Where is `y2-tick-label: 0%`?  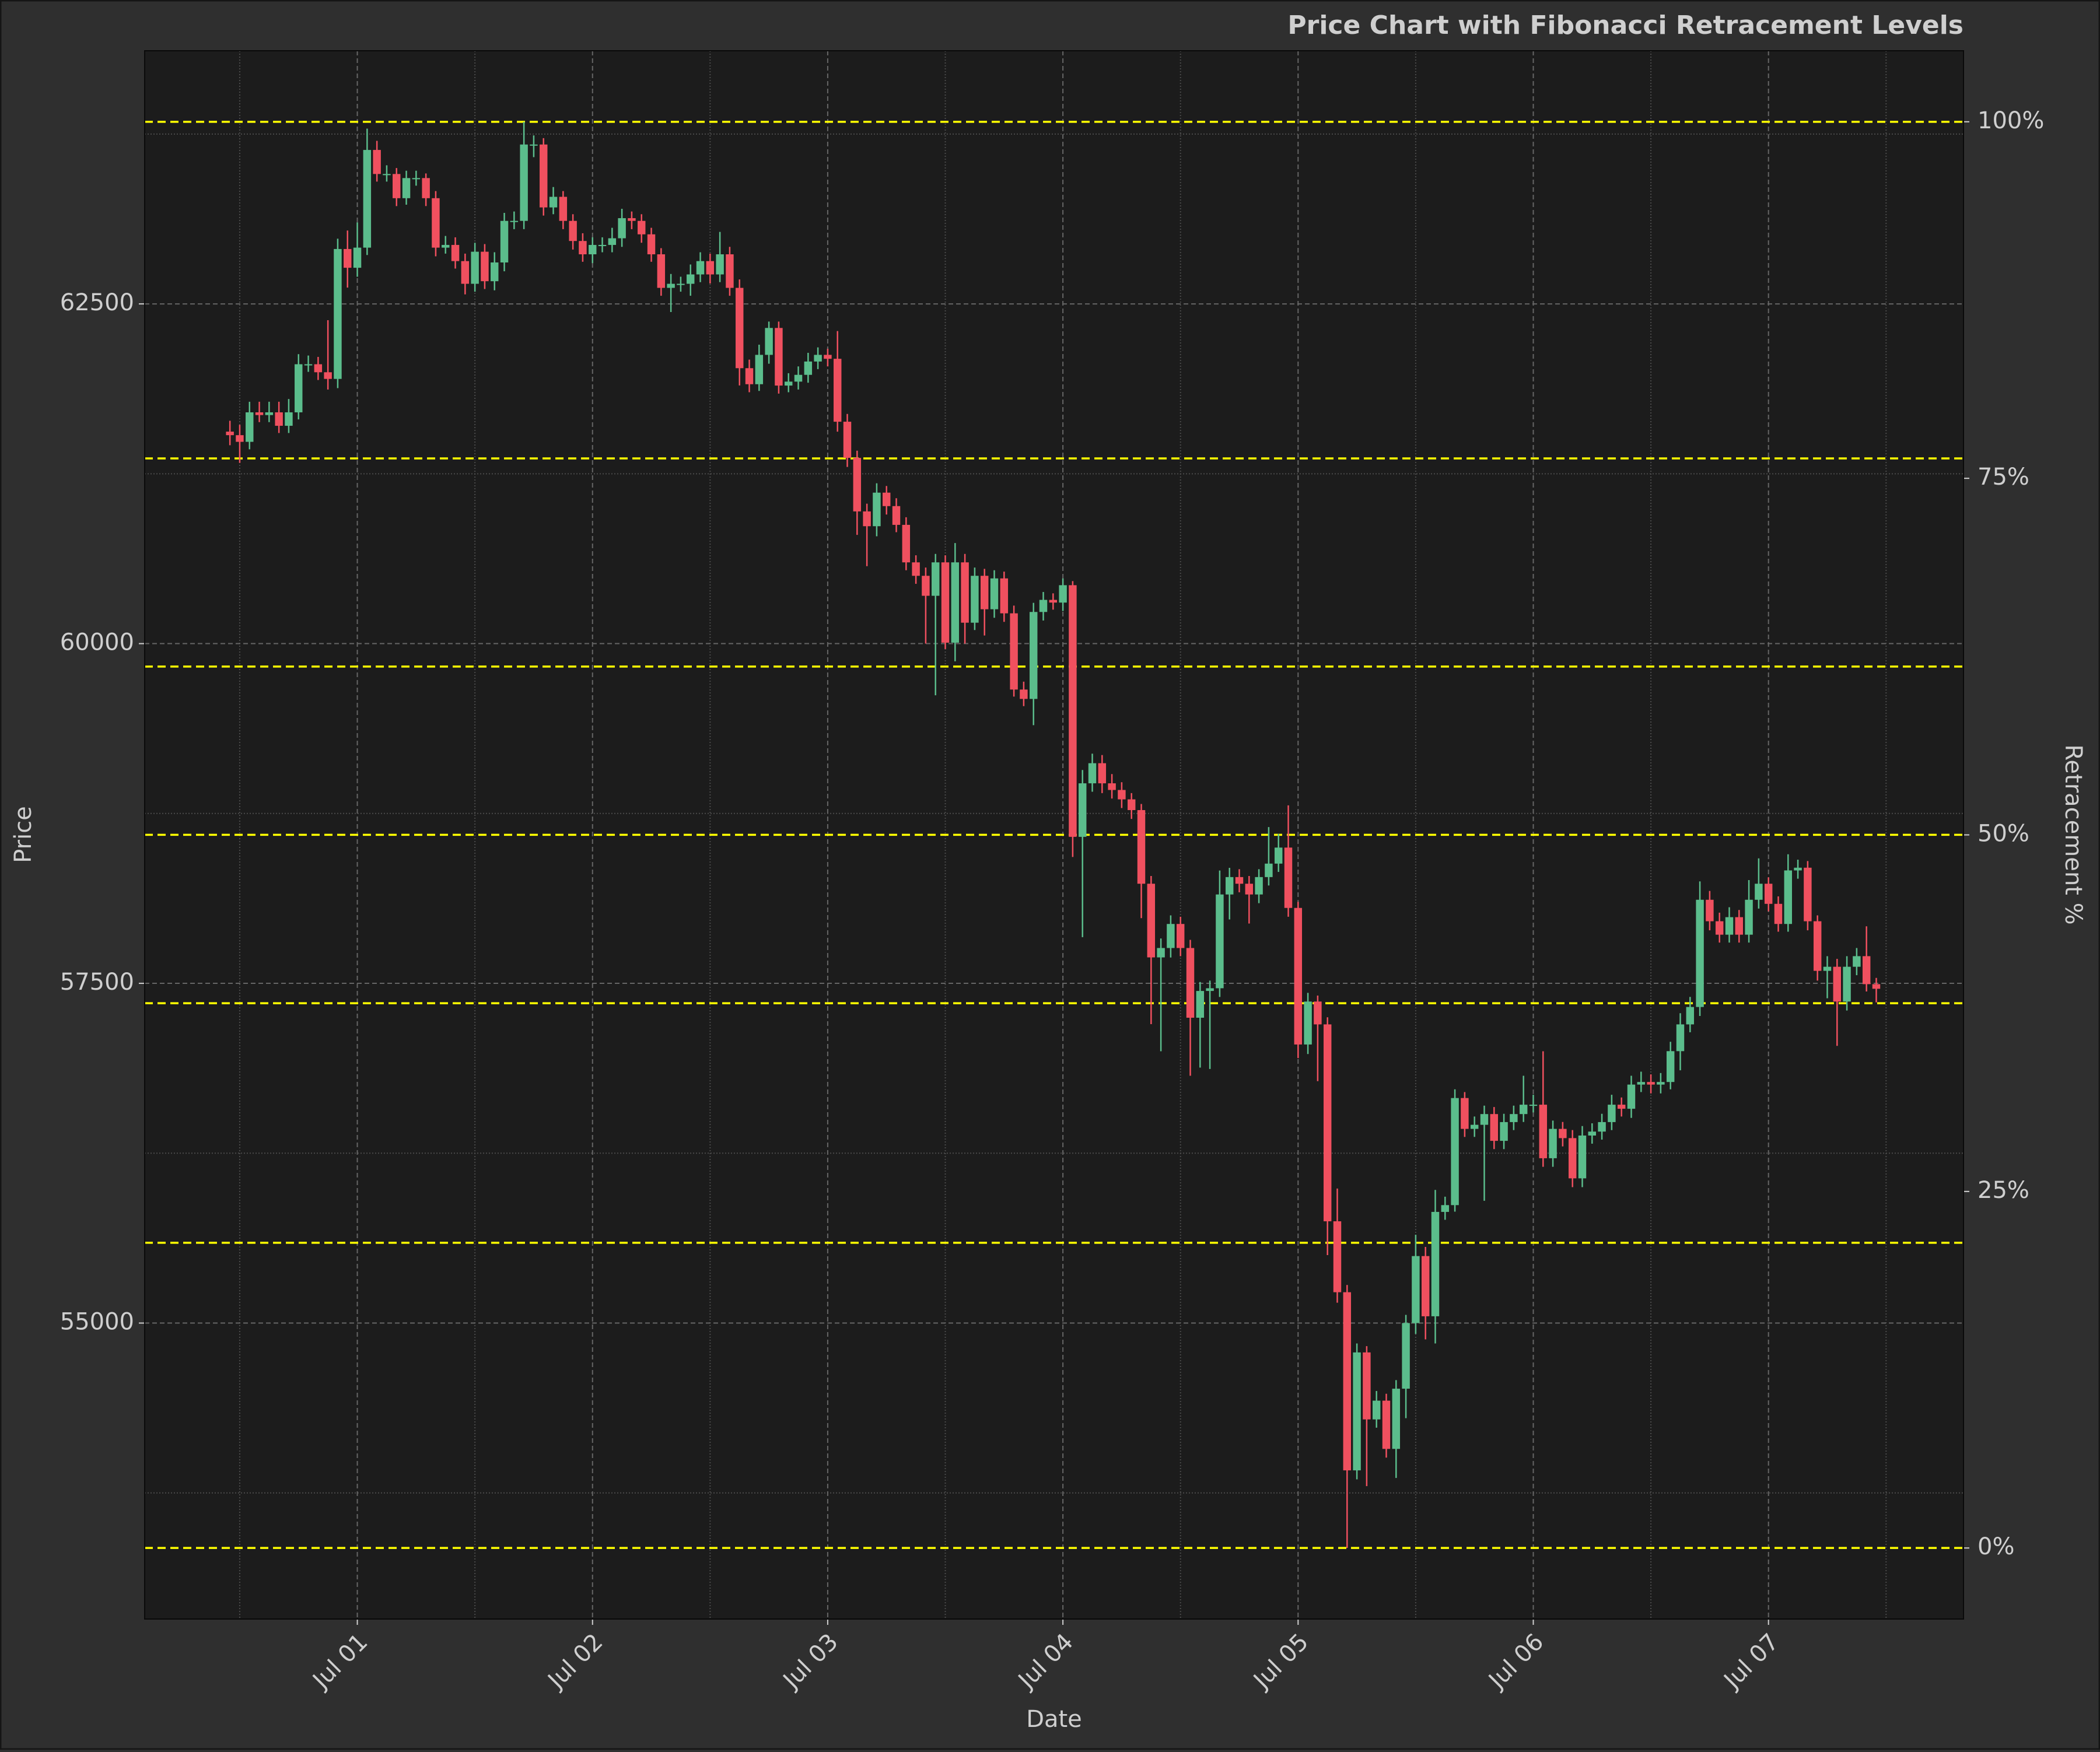 y2-tick-label: 0% is located at coordinates (1996, 1546).